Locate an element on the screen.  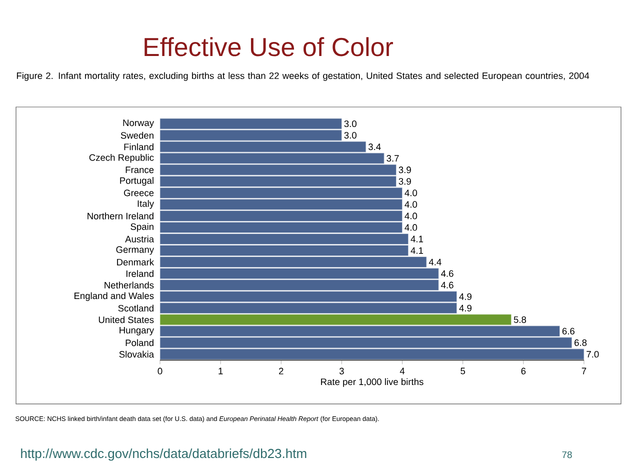
x-tick-label: 7 is located at coordinates (584, 371).